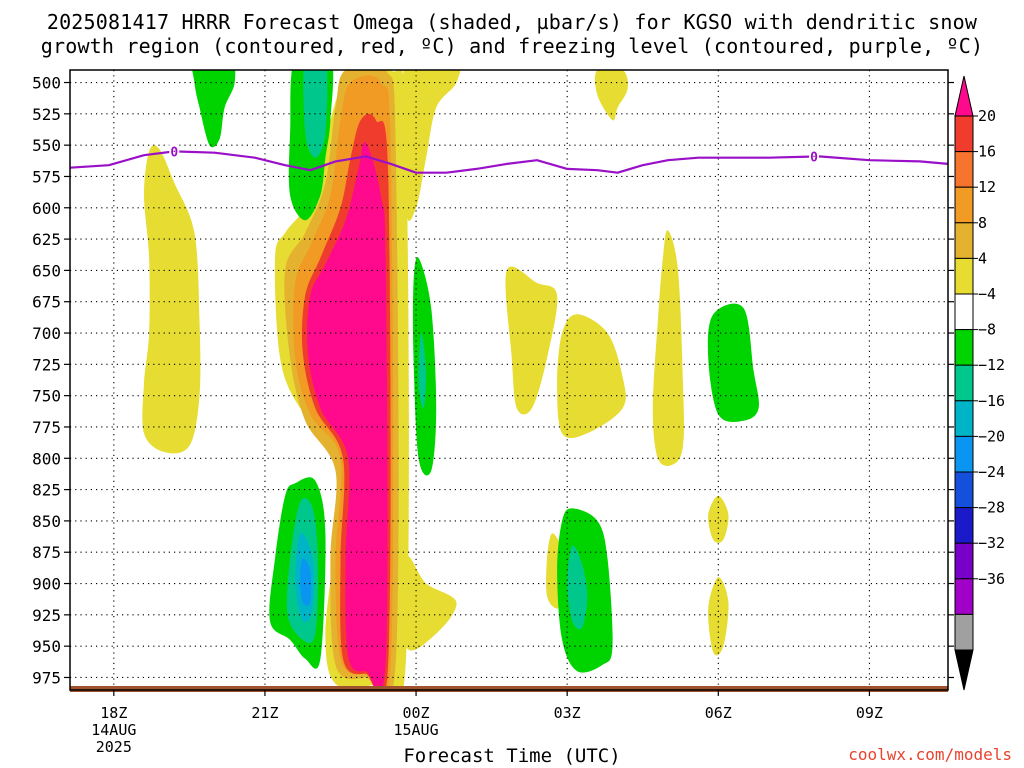 The width and height of the screenshot is (1024, 768). Describe the element at coordinates (46, 145) in the screenshot. I see `y-tick-label: 550` at that location.